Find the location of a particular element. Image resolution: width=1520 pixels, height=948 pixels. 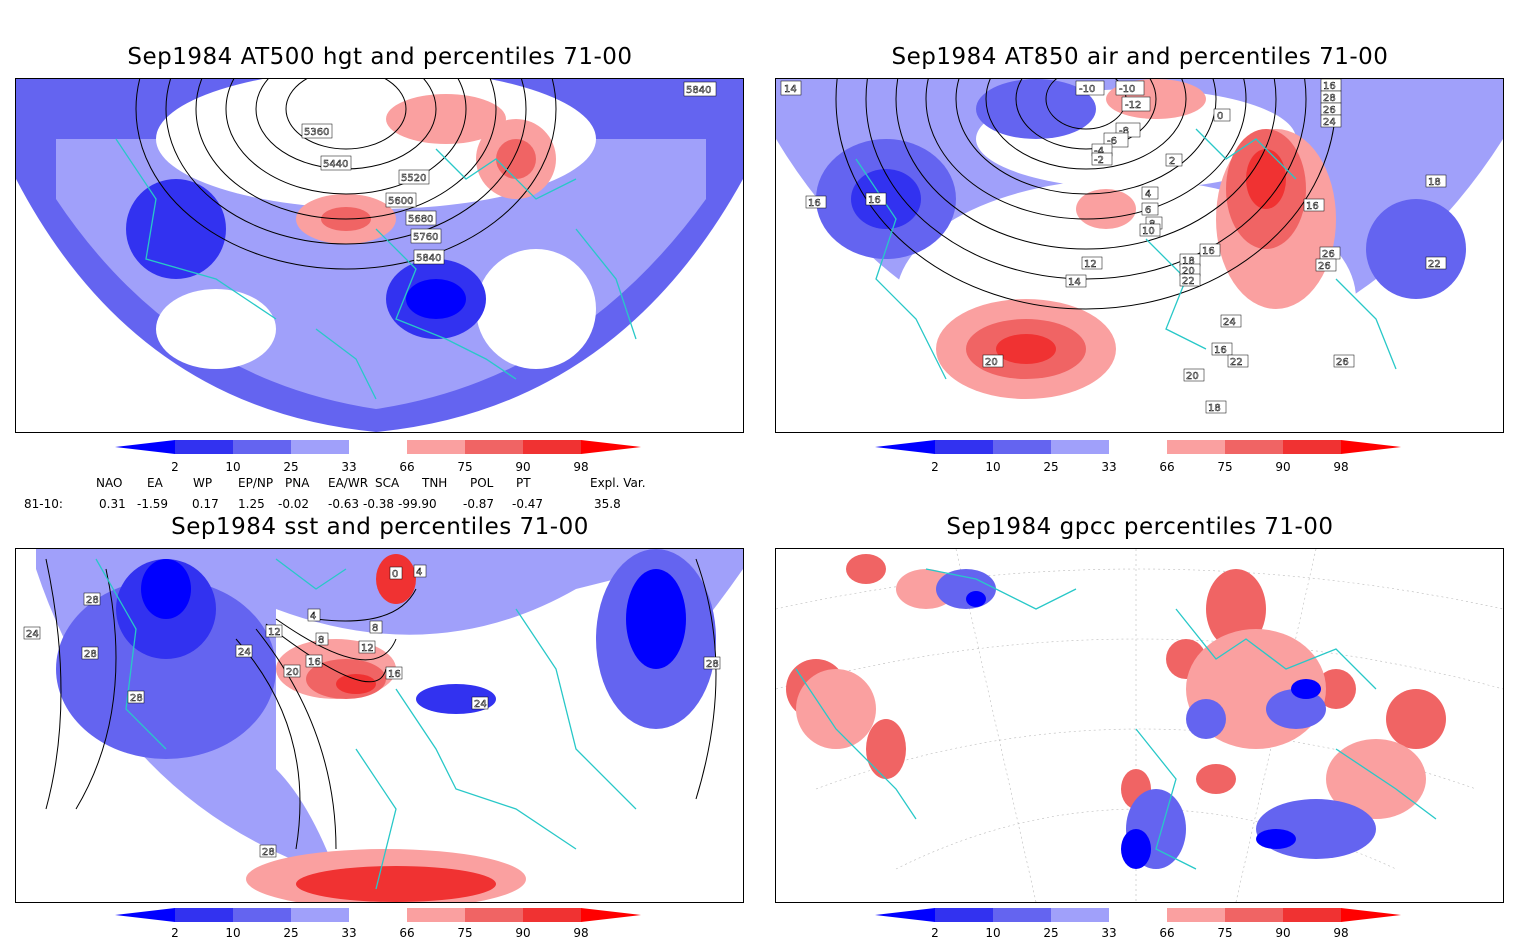

index-value-explvar: 35.8 is located at coordinates (607, 504).